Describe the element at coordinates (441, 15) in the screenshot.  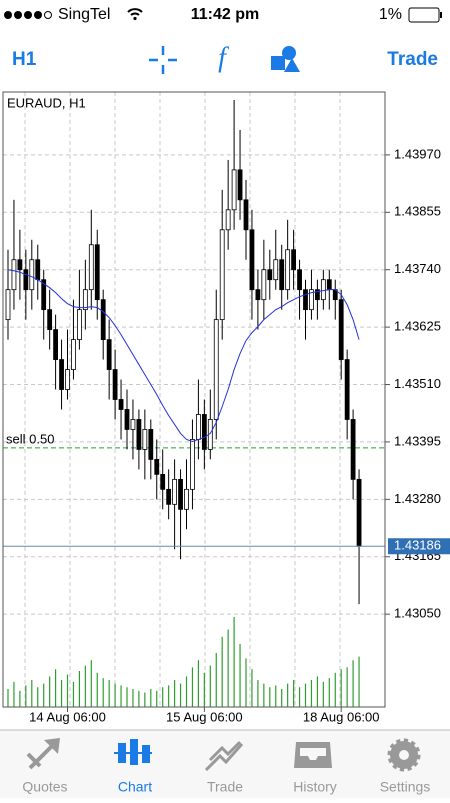
I see `battery-tip` at that location.